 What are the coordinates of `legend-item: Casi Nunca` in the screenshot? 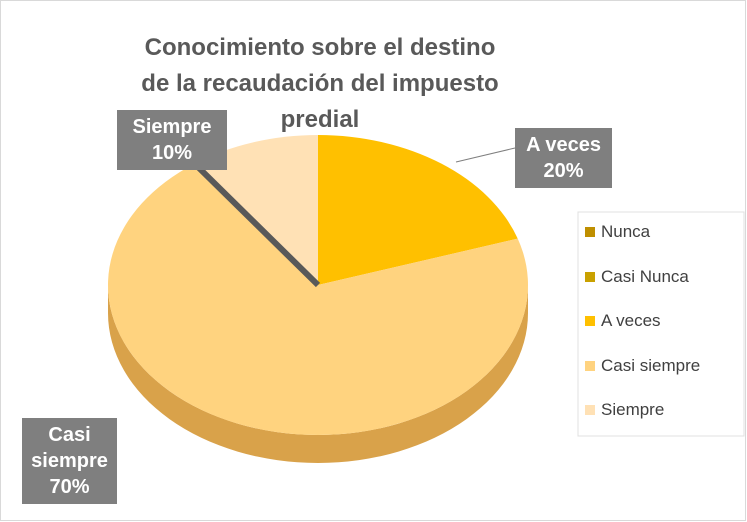 It's located at (637, 277).